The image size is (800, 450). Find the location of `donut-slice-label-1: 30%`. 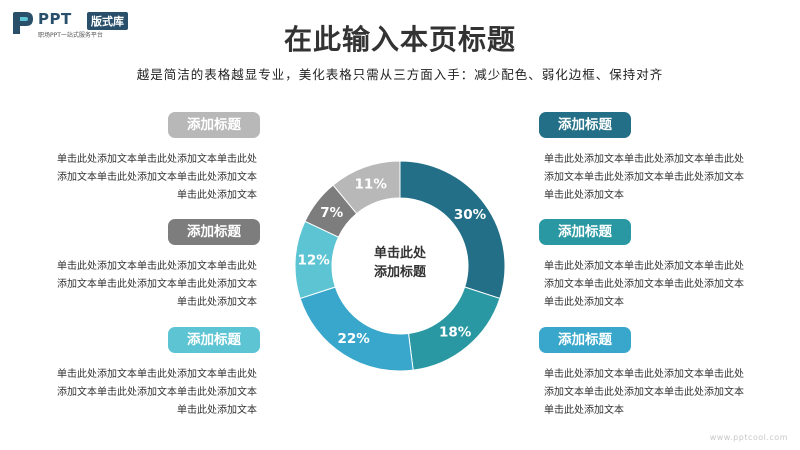

donut-slice-label-1: 30% is located at coordinates (470, 215).